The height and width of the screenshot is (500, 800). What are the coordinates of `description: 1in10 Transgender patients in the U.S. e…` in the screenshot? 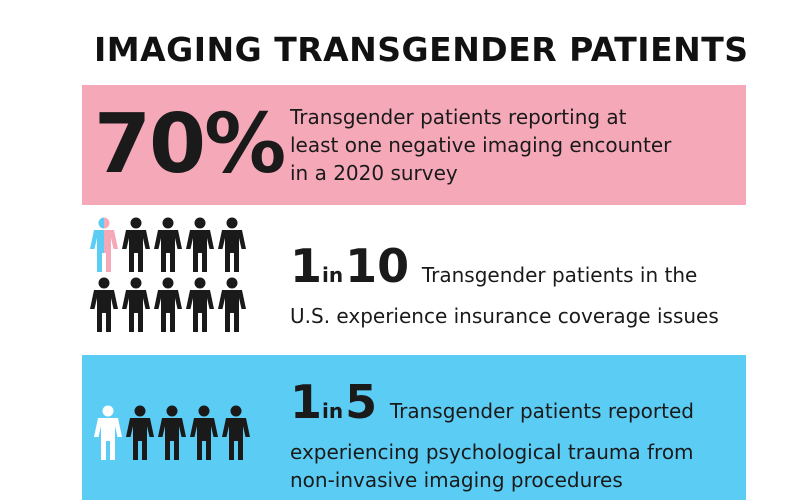 It's located at (504, 284).